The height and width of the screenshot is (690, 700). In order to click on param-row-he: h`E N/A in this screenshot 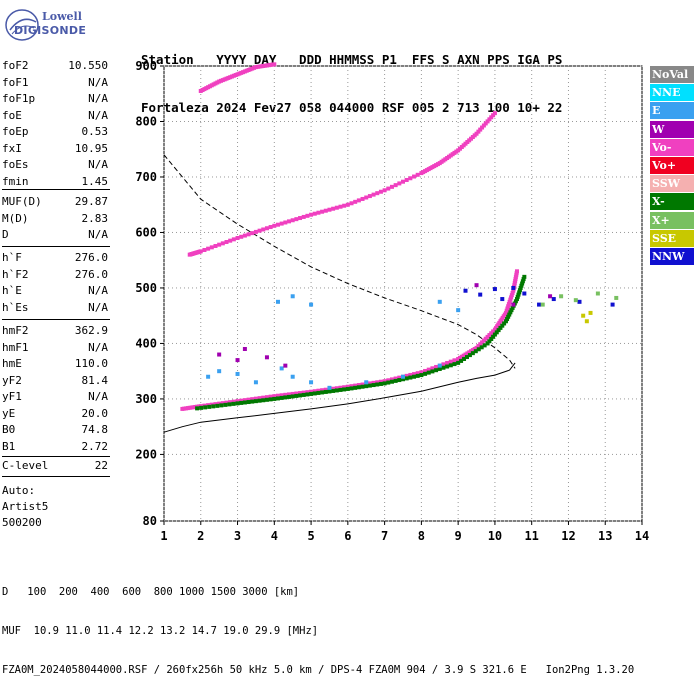, I will do `click(55, 291)`.